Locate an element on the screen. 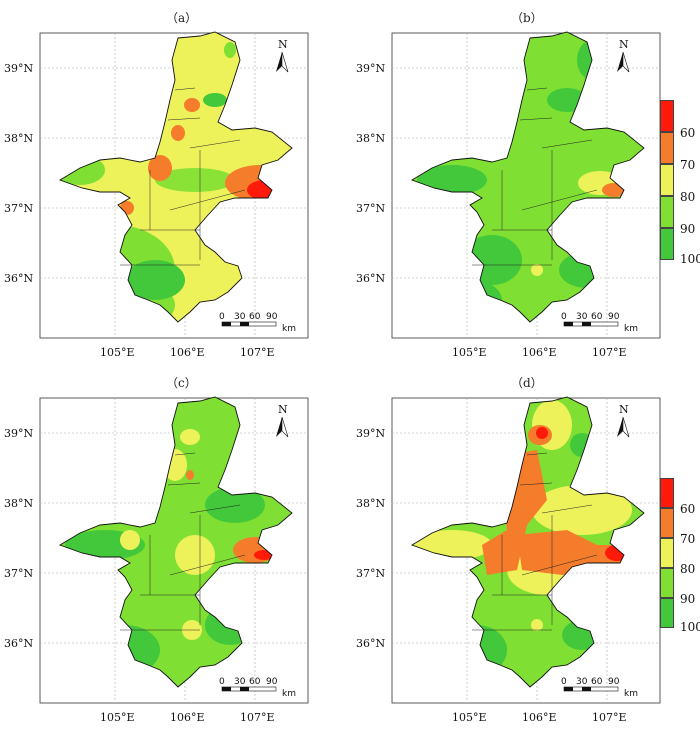  panel-c-title: （c） is located at coordinates (181, 383).